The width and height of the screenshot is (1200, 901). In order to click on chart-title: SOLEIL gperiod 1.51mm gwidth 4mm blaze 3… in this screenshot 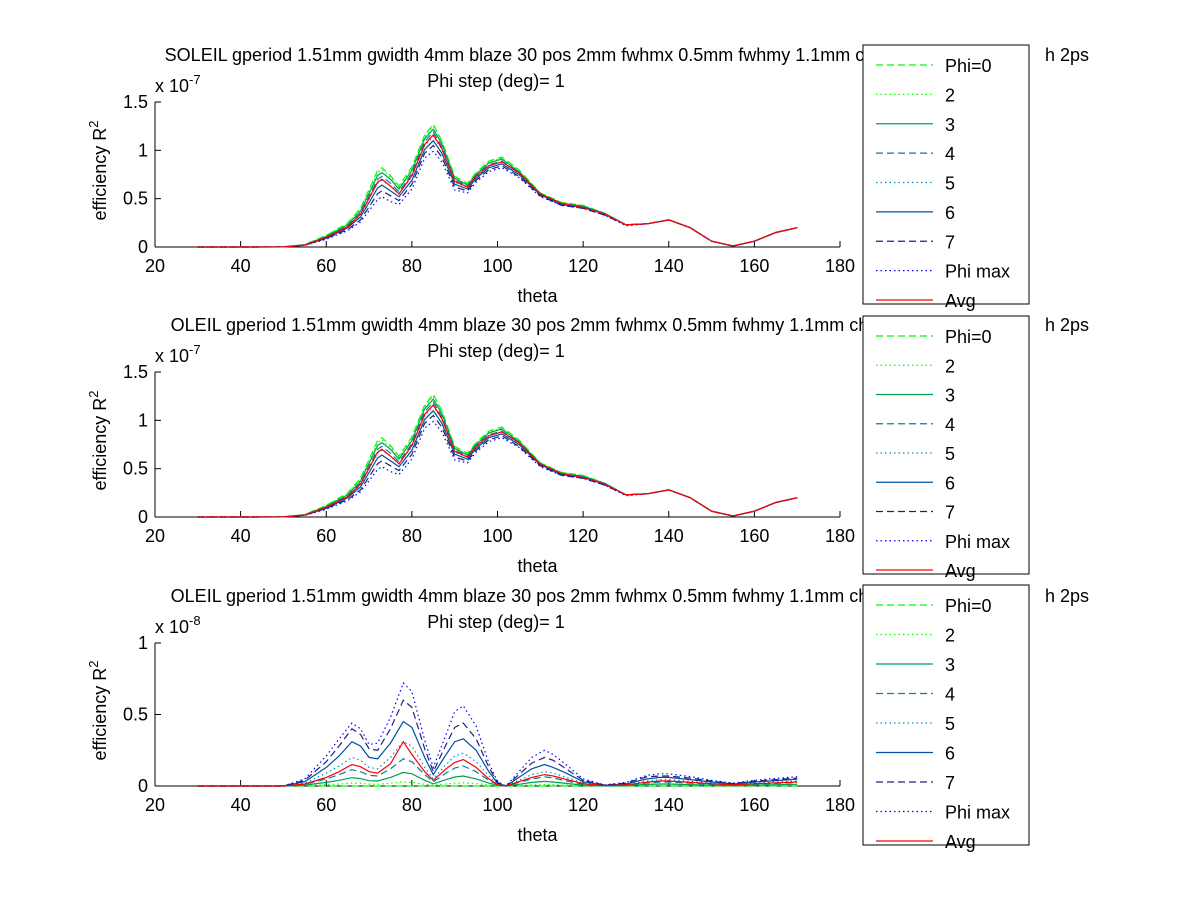, I will do `click(545, 55)`.